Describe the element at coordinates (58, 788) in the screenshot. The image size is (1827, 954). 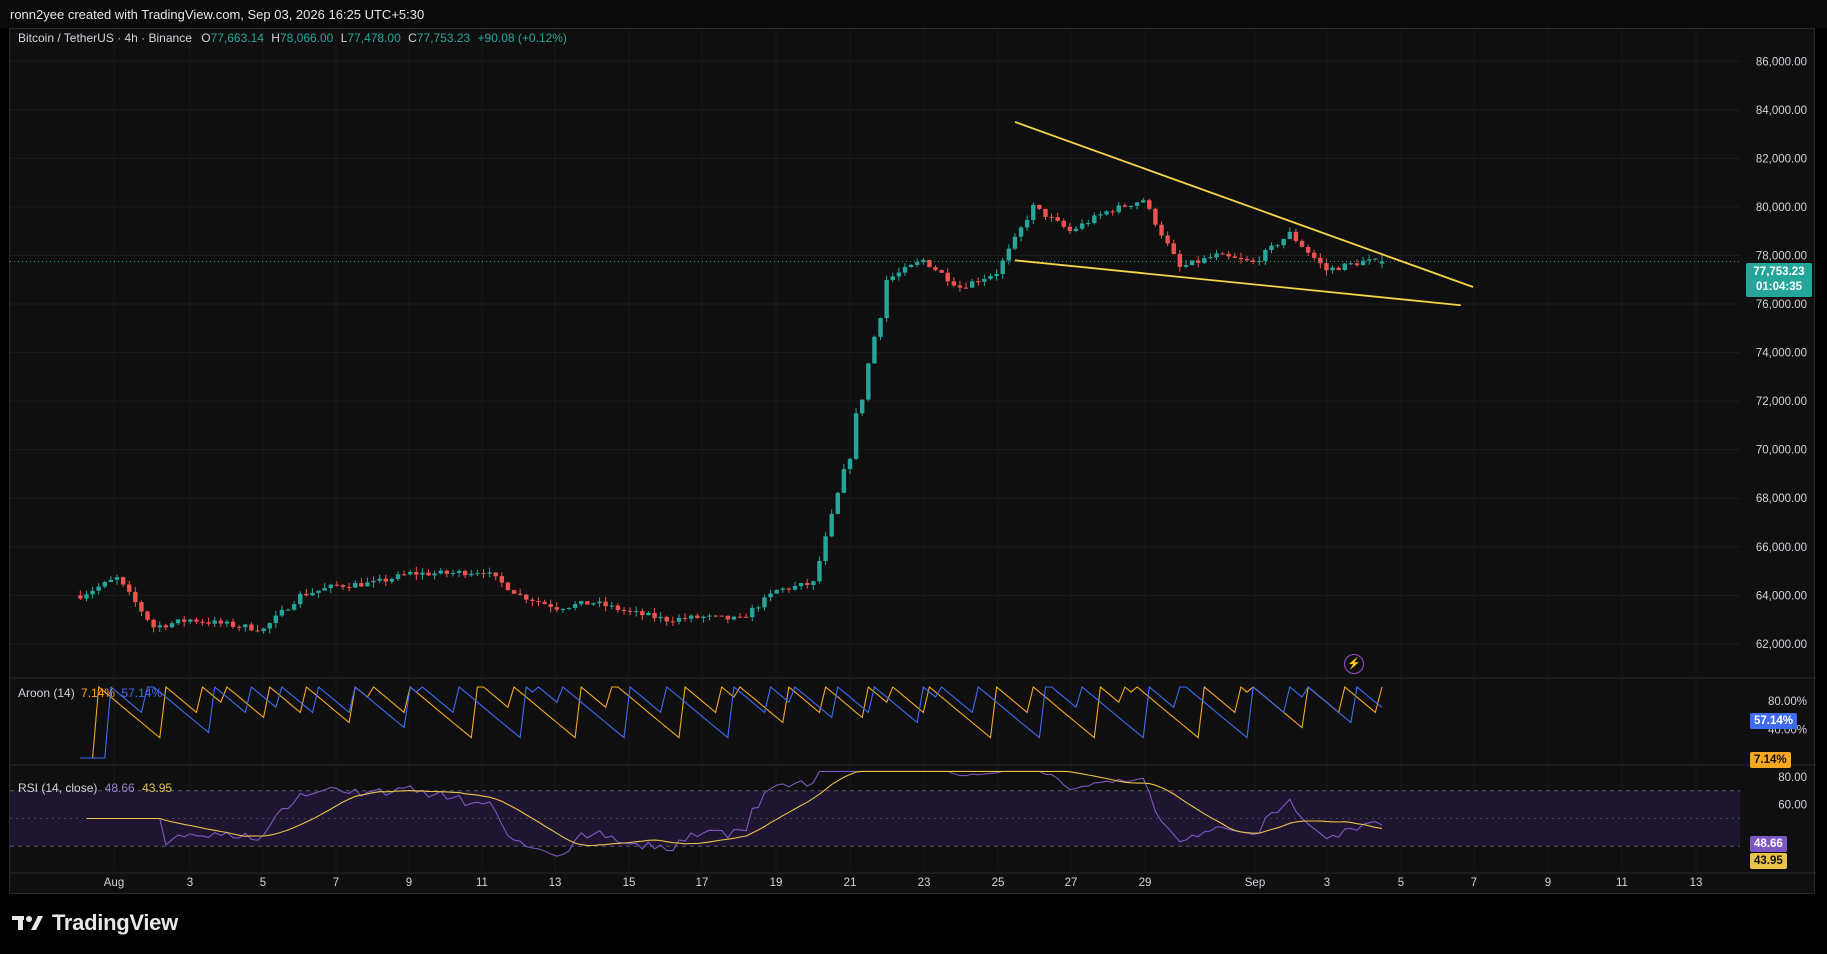
I see `rsi-title: RSI (14, close)` at that location.